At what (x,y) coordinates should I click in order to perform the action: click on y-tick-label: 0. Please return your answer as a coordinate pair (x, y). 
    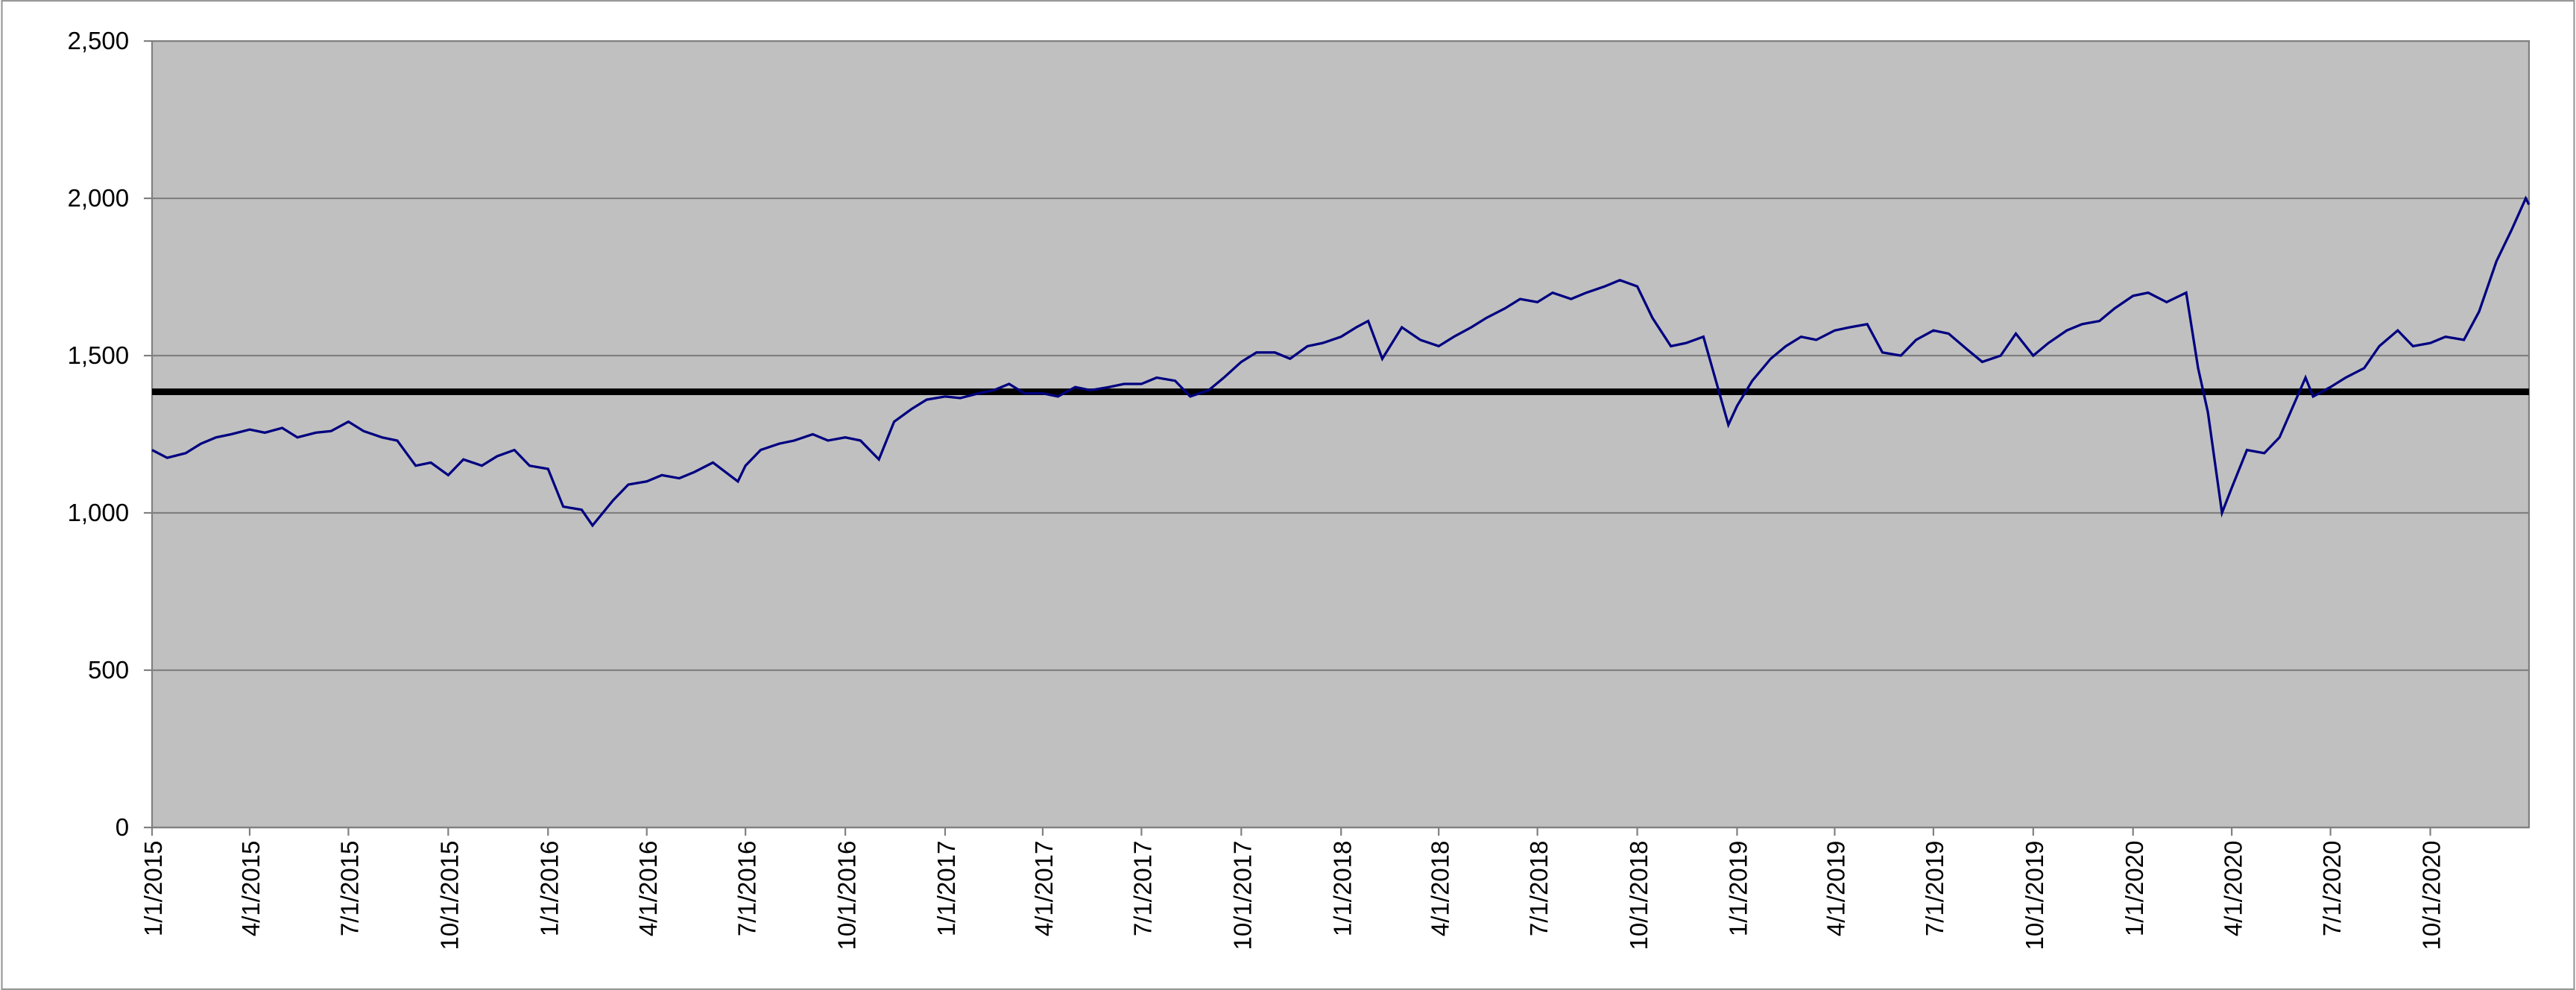
    Looking at the image, I should click on (122, 827).